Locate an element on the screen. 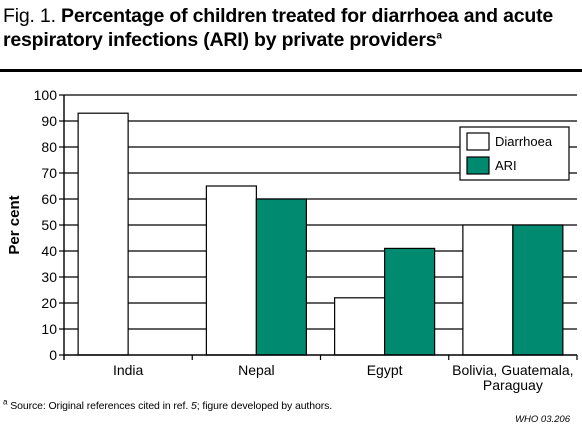  y-tick-label: 30 is located at coordinates (49, 277).